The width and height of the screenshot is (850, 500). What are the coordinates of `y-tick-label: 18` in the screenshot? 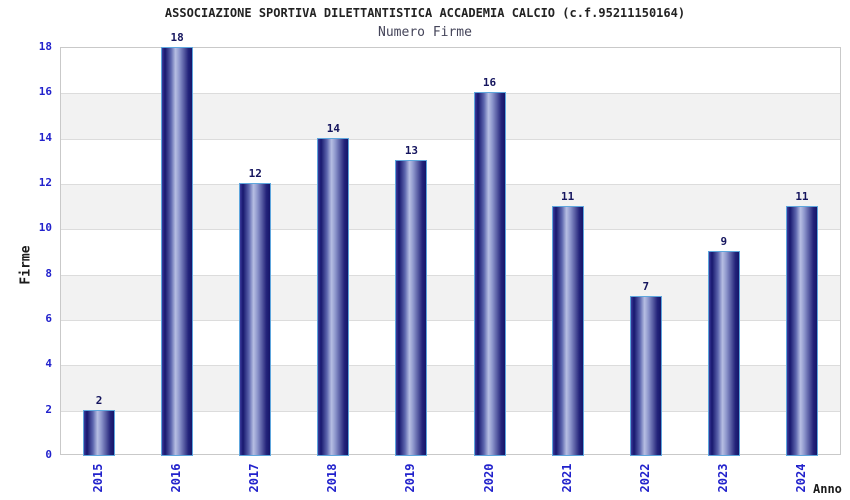 It's located at (45, 46).